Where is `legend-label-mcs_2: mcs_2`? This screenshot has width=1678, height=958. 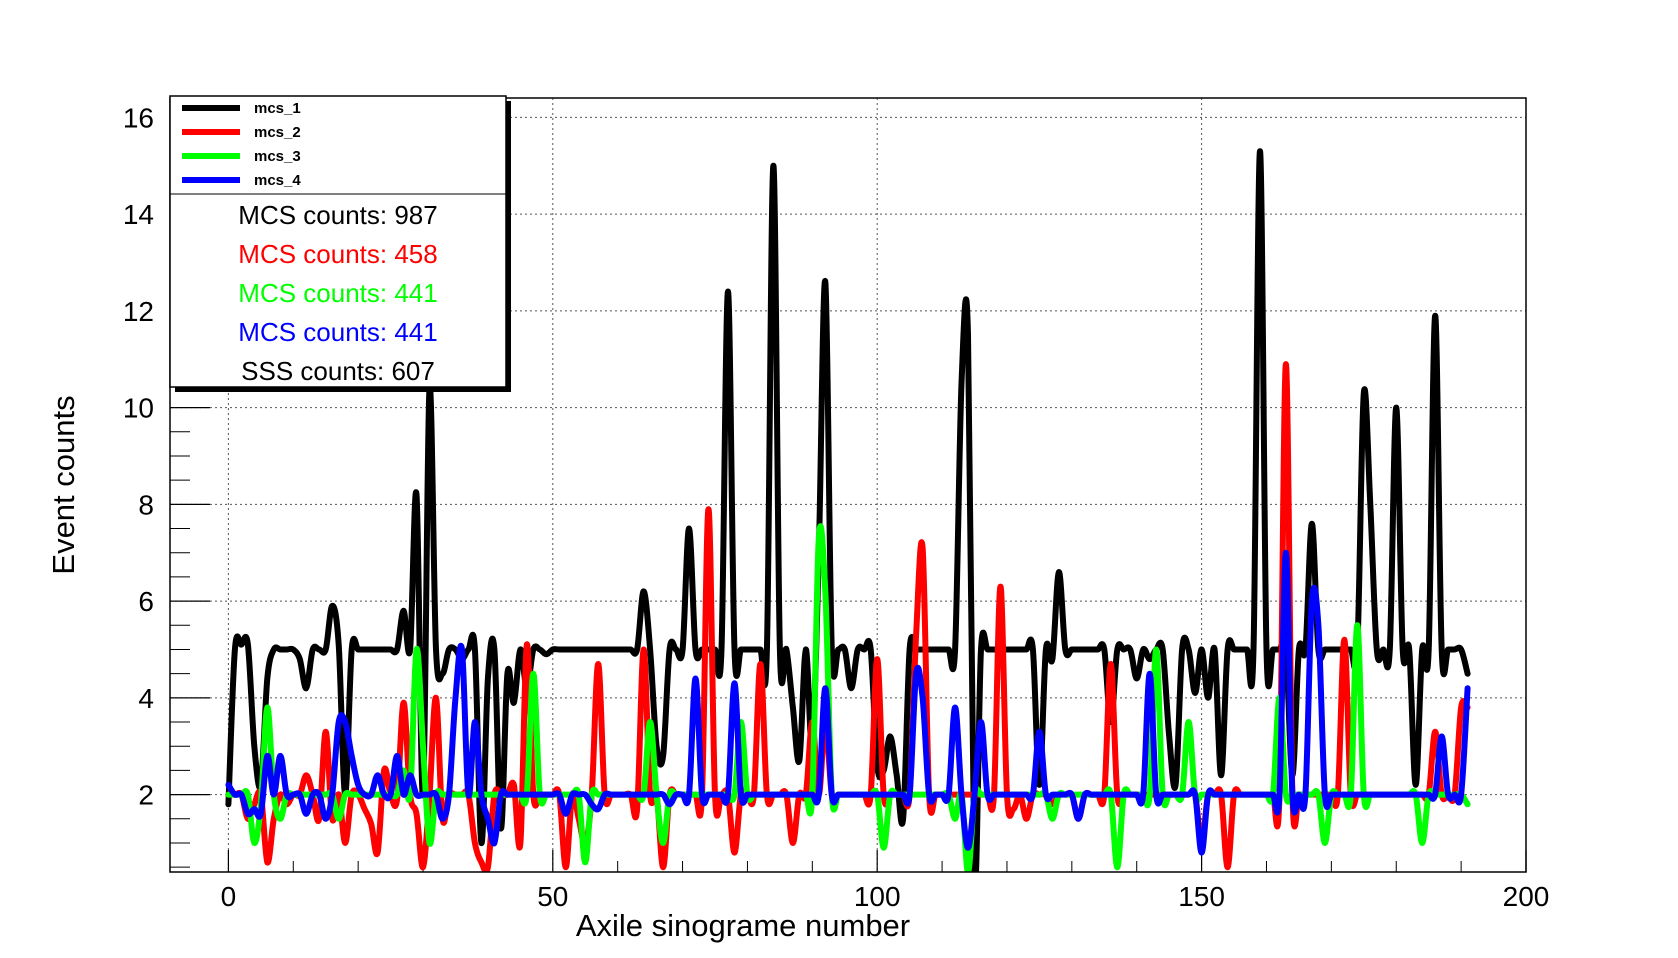 legend-label-mcs_2: mcs_2 is located at coordinates (277, 132).